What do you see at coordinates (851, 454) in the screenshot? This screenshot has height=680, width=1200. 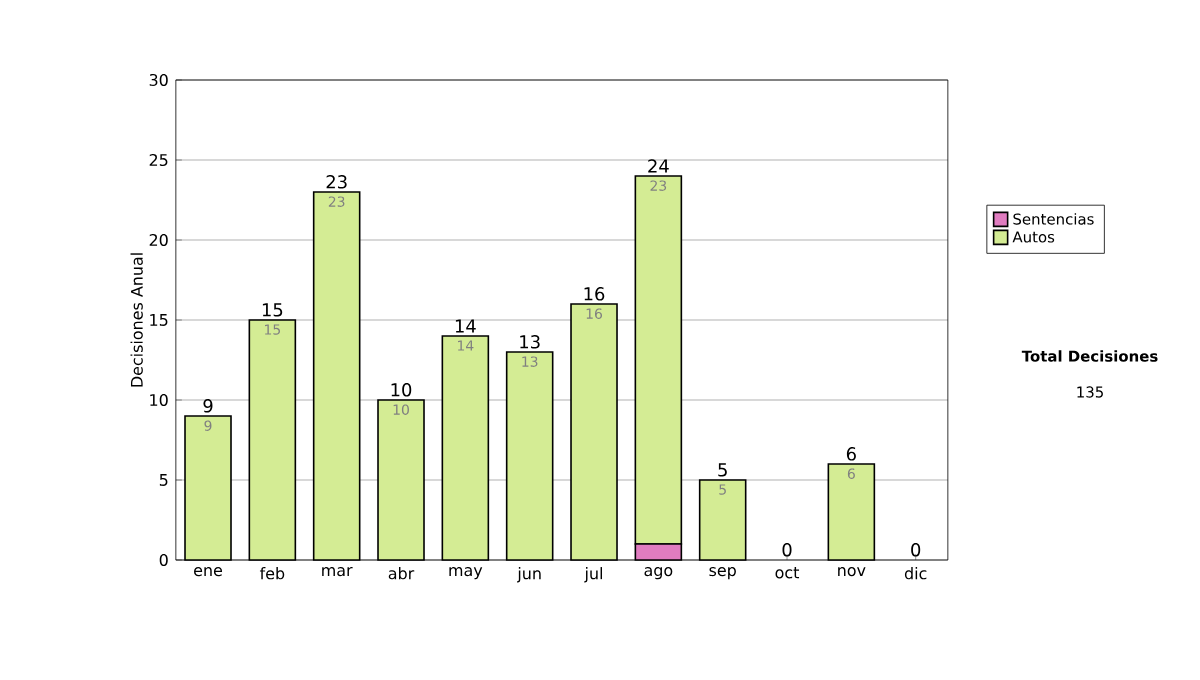 I see `total-label: 6` at bounding box center [851, 454].